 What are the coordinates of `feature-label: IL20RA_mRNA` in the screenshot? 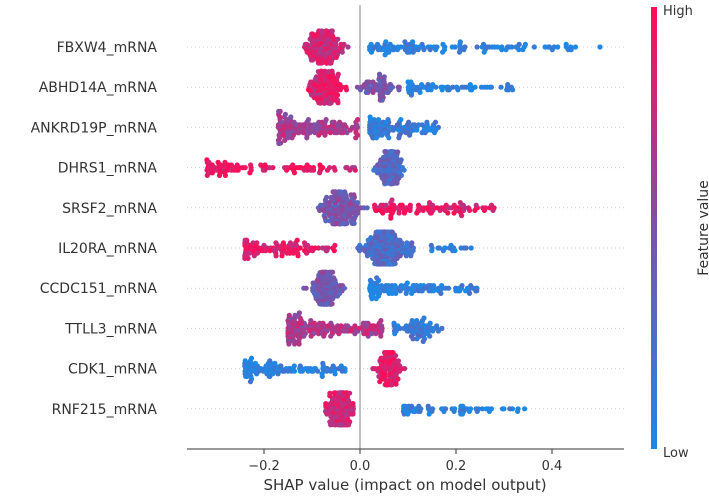 It's located at (107, 249).